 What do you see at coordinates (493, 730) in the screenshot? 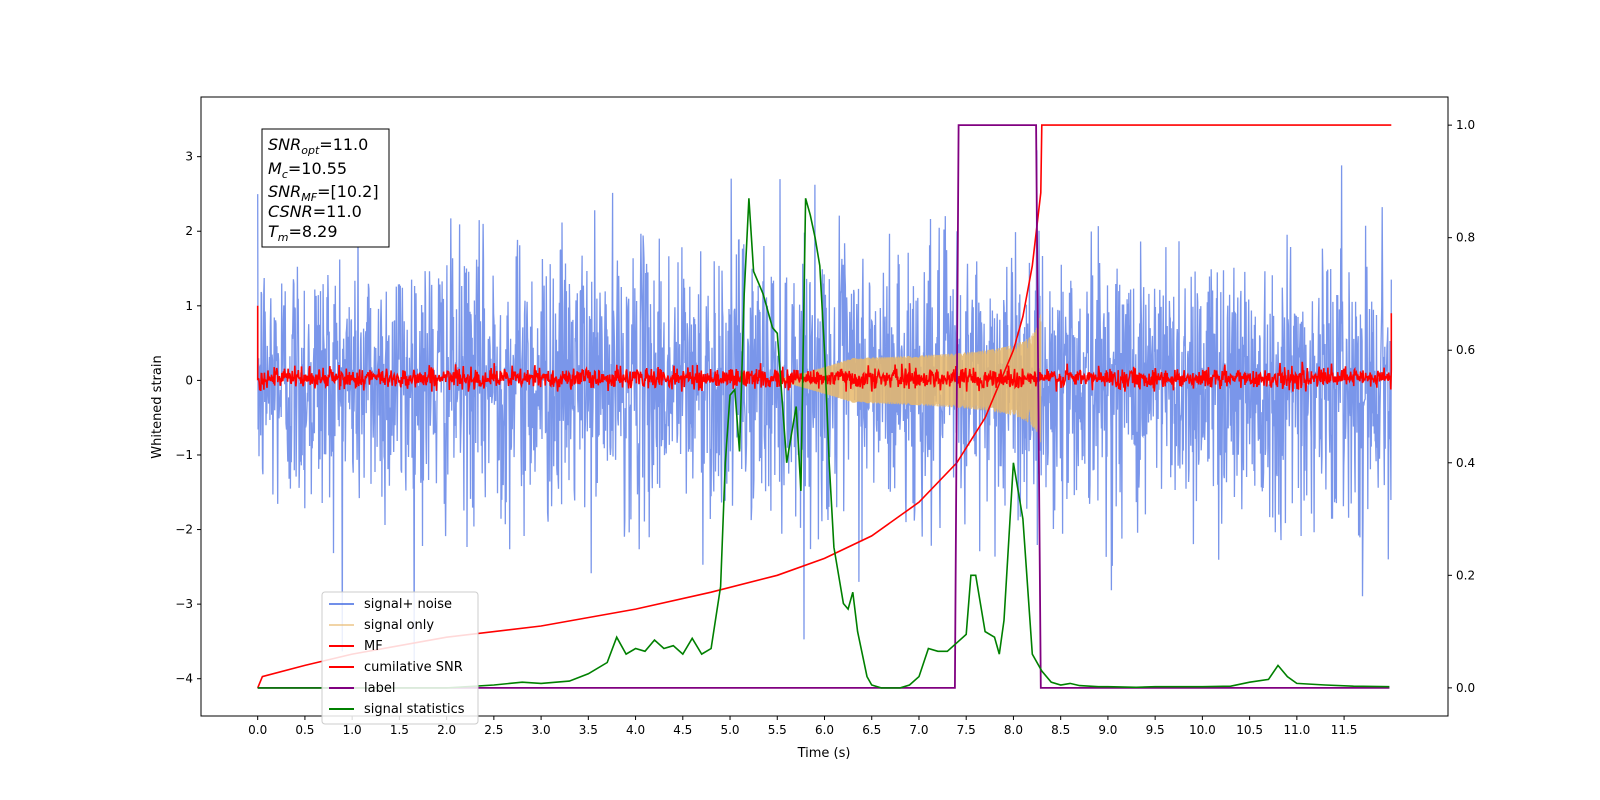
I see `x-tick-label: 2.5` at bounding box center [493, 730].